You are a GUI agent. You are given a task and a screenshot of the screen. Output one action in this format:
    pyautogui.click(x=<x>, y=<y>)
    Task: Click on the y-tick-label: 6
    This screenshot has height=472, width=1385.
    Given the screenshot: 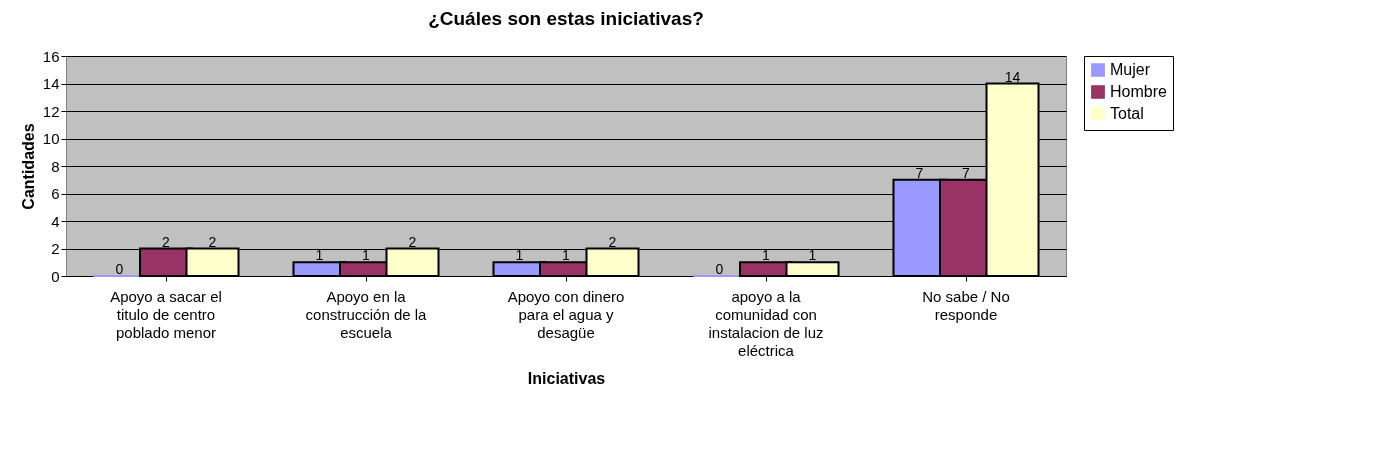 What is the action you would take?
    pyautogui.click(x=55, y=193)
    